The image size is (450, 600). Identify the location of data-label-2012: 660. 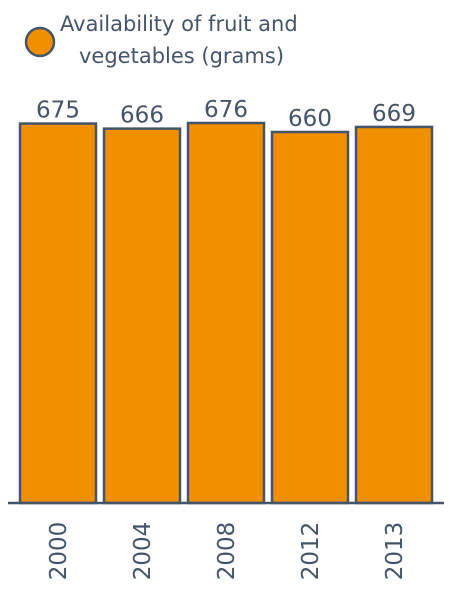
(310, 119).